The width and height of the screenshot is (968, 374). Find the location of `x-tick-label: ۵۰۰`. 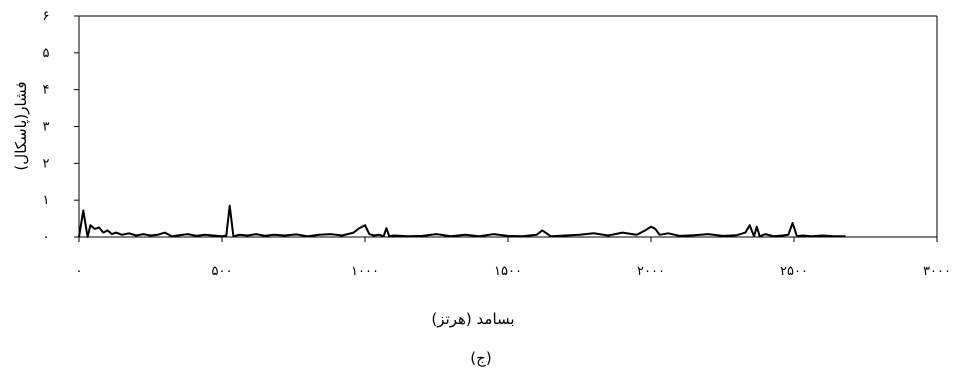

x-tick-label: ۵۰۰ is located at coordinates (222, 271).